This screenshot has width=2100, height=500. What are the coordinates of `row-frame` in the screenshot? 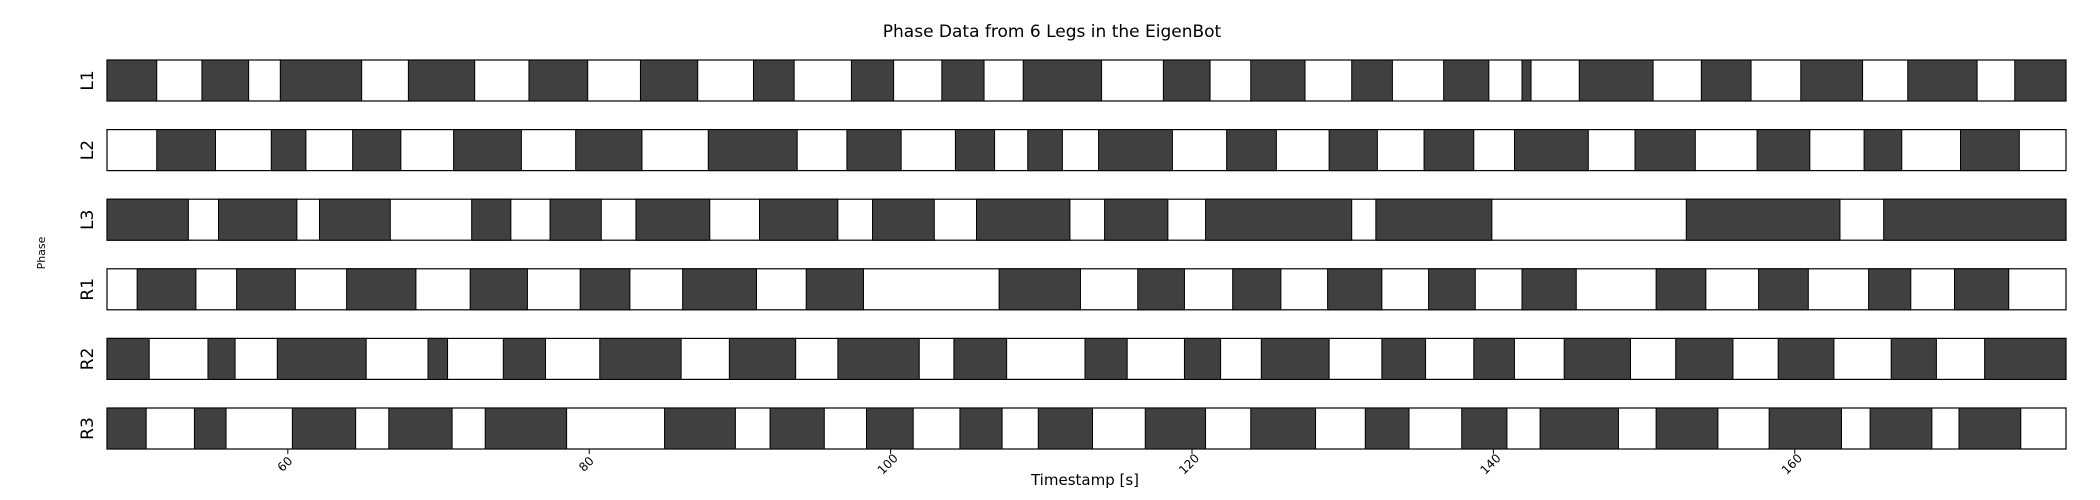 It's located at (1086, 289).